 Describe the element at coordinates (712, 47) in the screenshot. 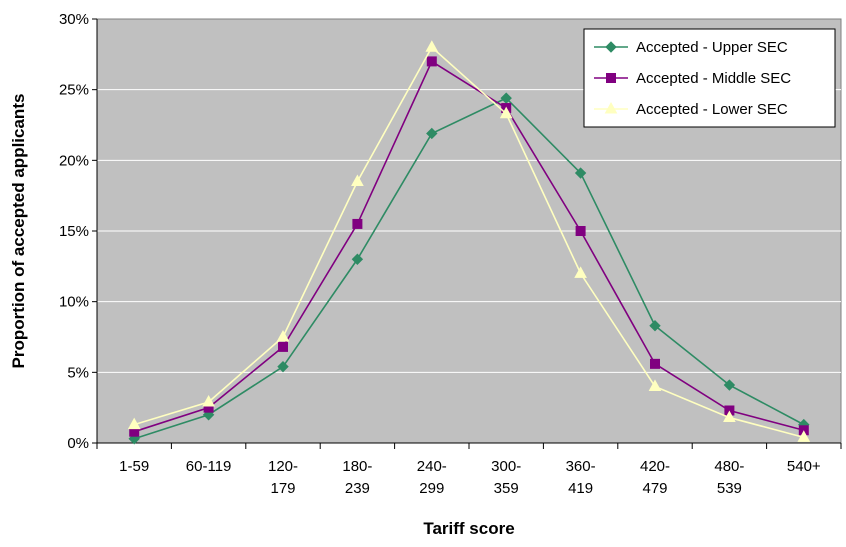

I see `legend-label: Accepted - Upper SEC` at that location.